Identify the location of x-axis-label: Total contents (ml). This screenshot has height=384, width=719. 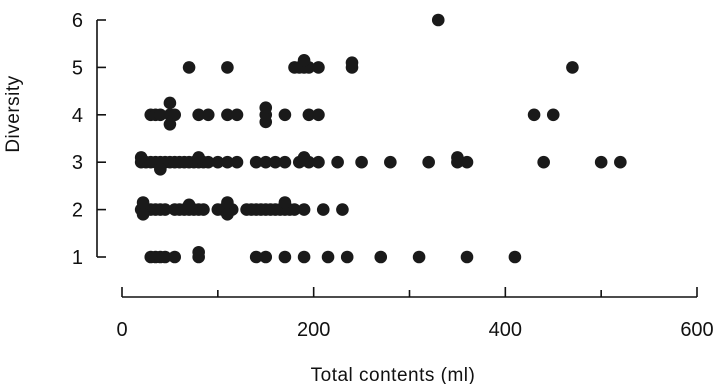
(393, 374).